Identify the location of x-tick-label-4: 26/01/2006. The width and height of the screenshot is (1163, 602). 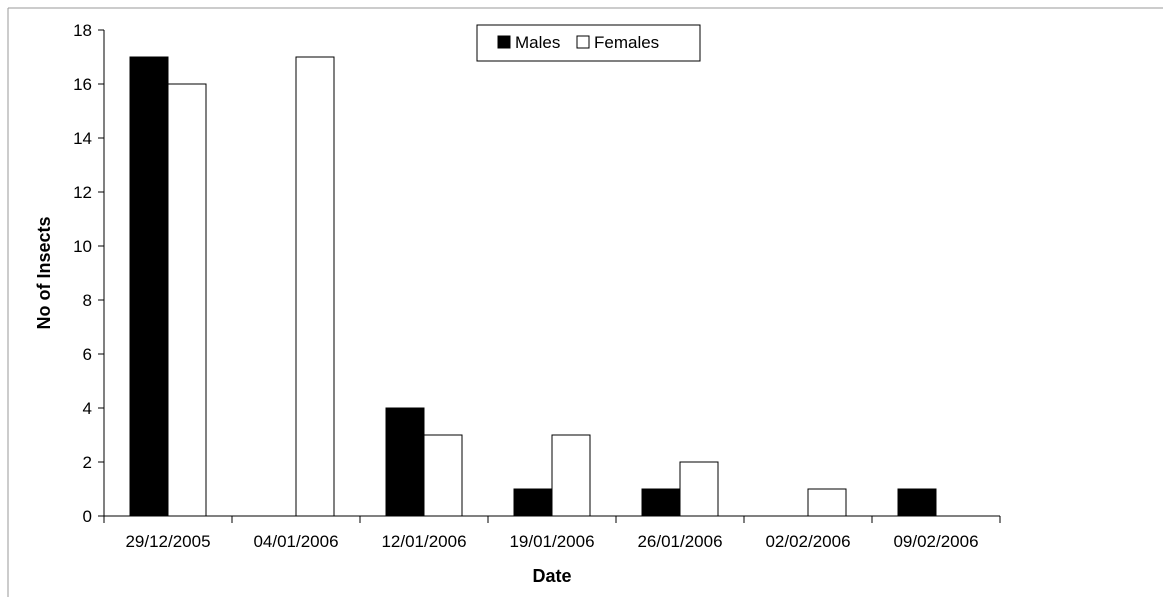
(679, 541).